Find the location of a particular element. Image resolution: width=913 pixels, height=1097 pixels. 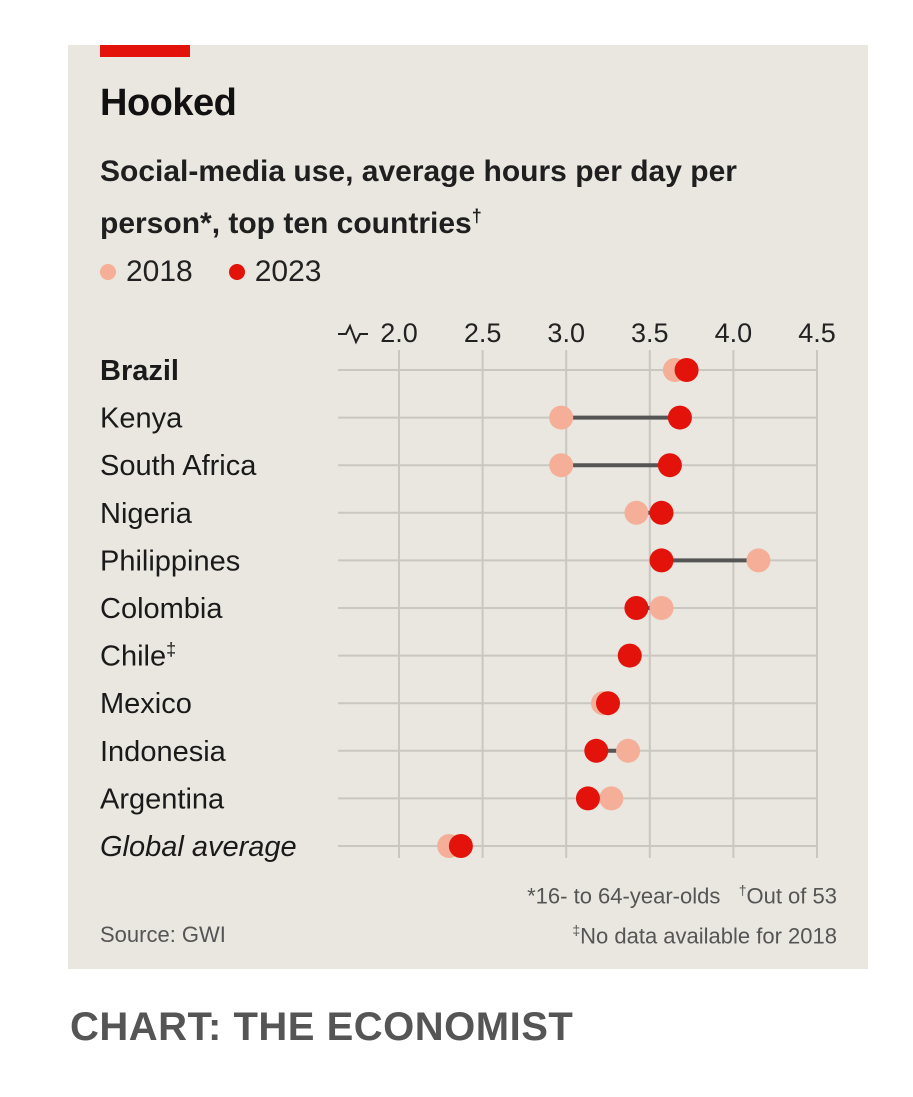

chart-credit: CHART: THE ECONOMIST is located at coordinates (322, 1027).